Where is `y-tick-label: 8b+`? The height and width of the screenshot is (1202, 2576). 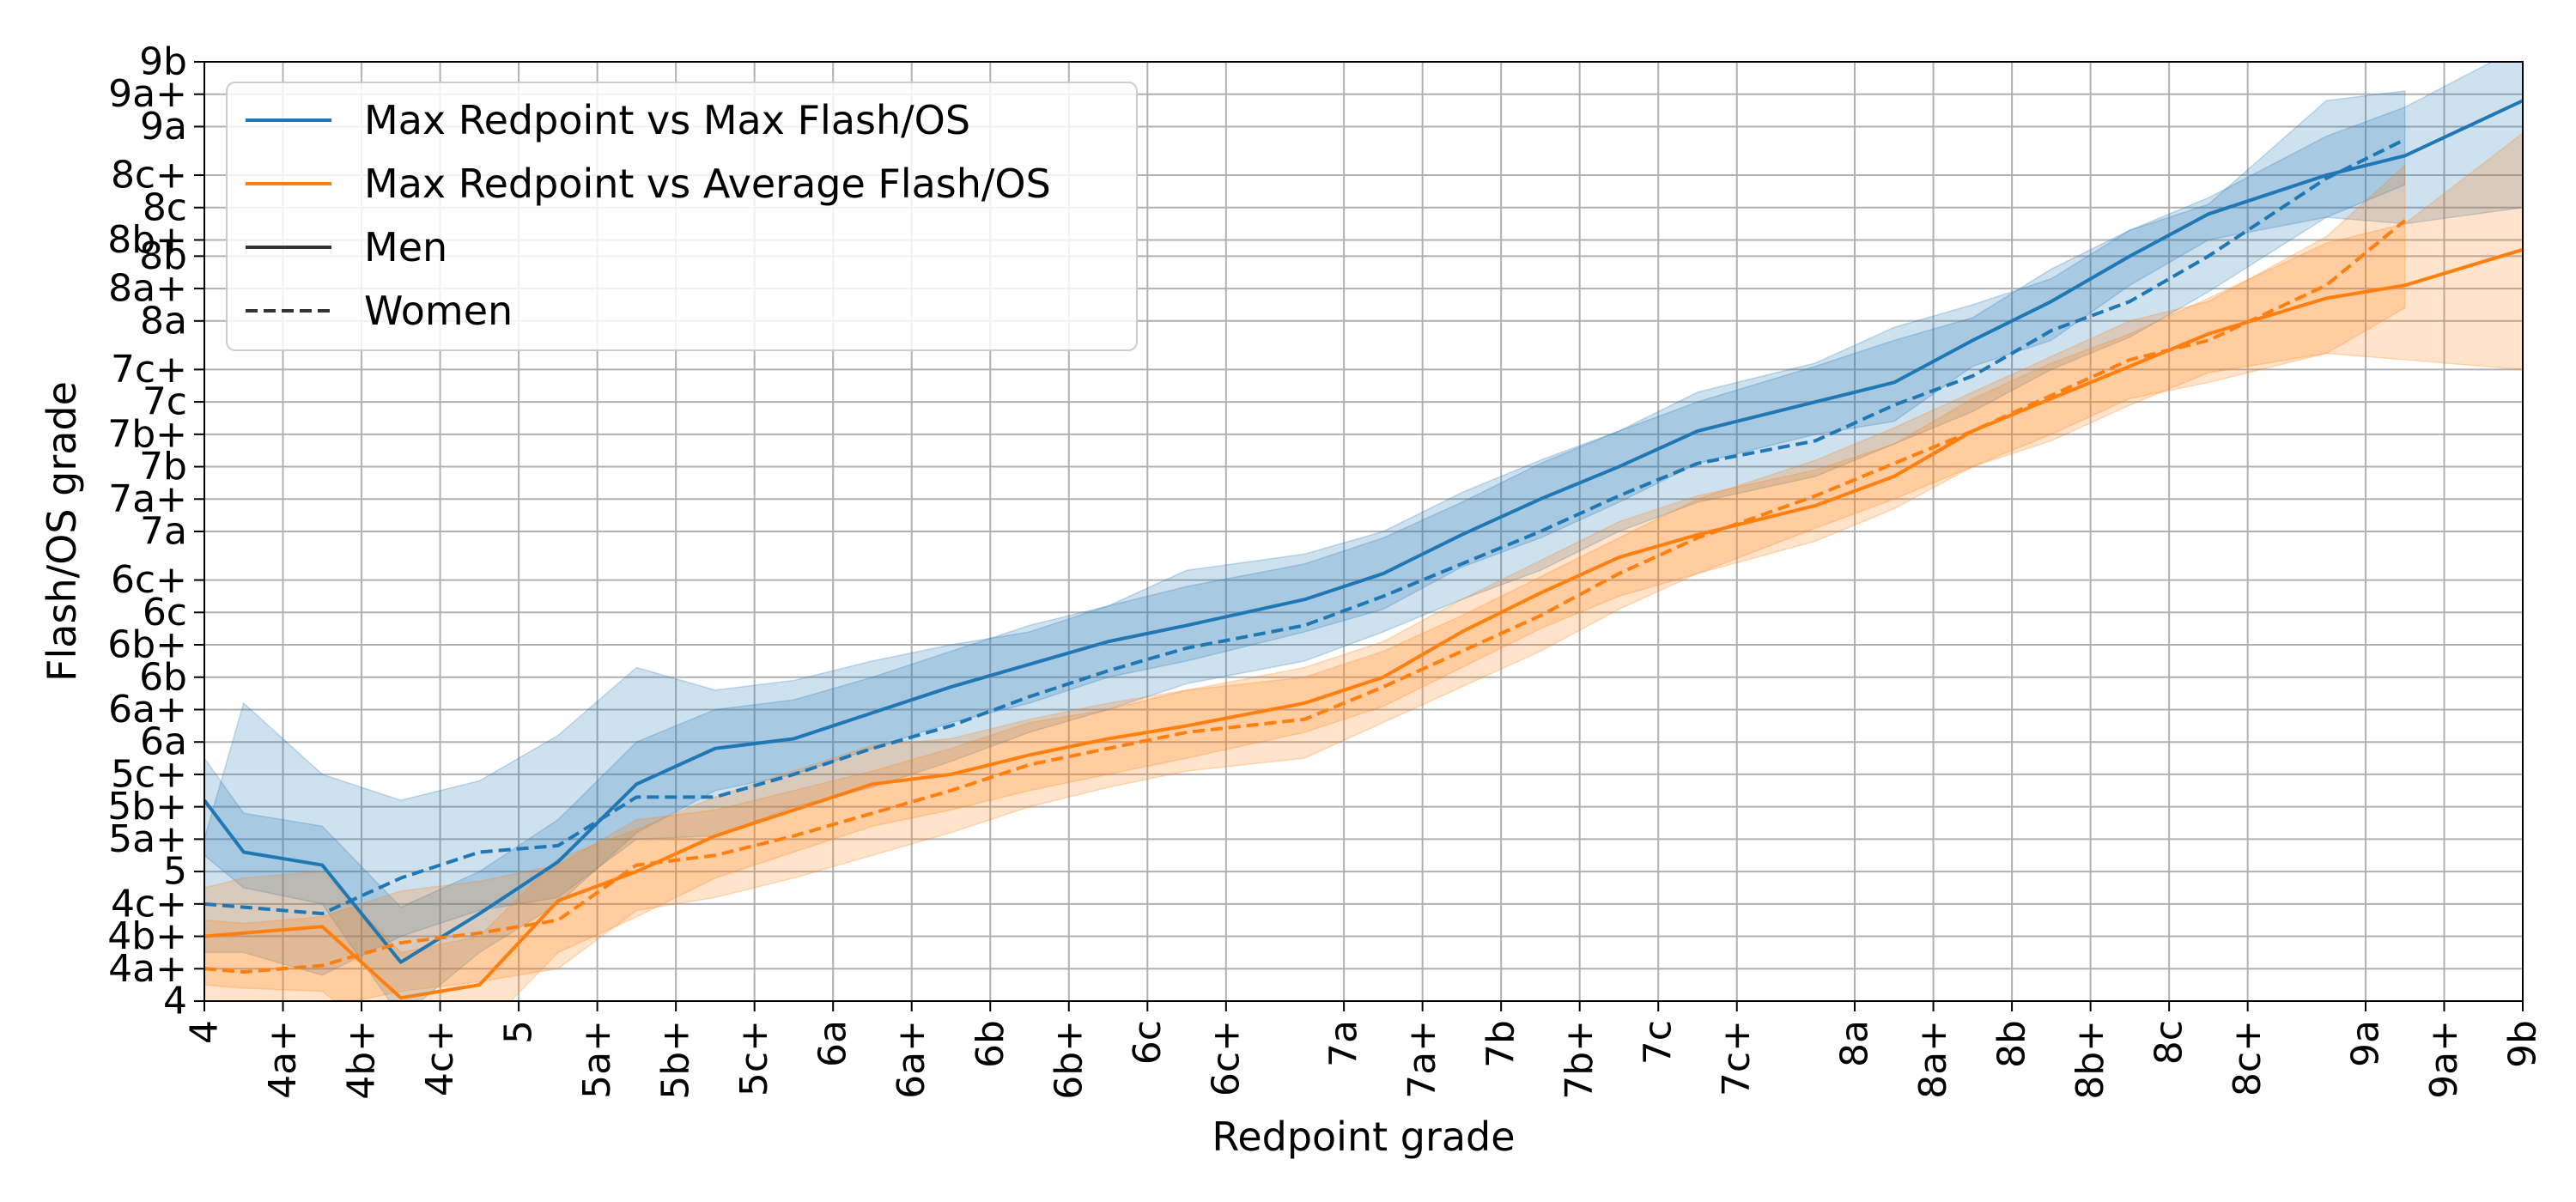 y-tick-label: 8b+ is located at coordinates (147, 240).